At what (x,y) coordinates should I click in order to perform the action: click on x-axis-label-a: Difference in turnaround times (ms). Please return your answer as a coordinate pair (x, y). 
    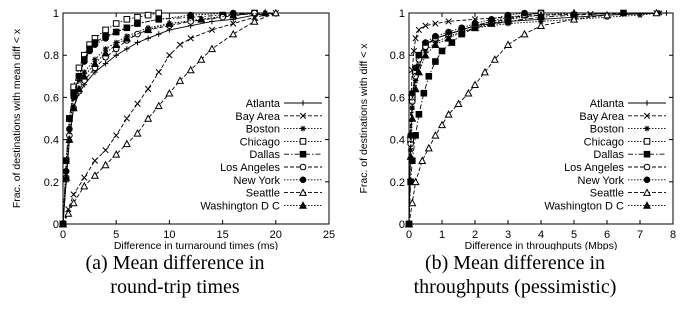
    Looking at the image, I should click on (196, 245).